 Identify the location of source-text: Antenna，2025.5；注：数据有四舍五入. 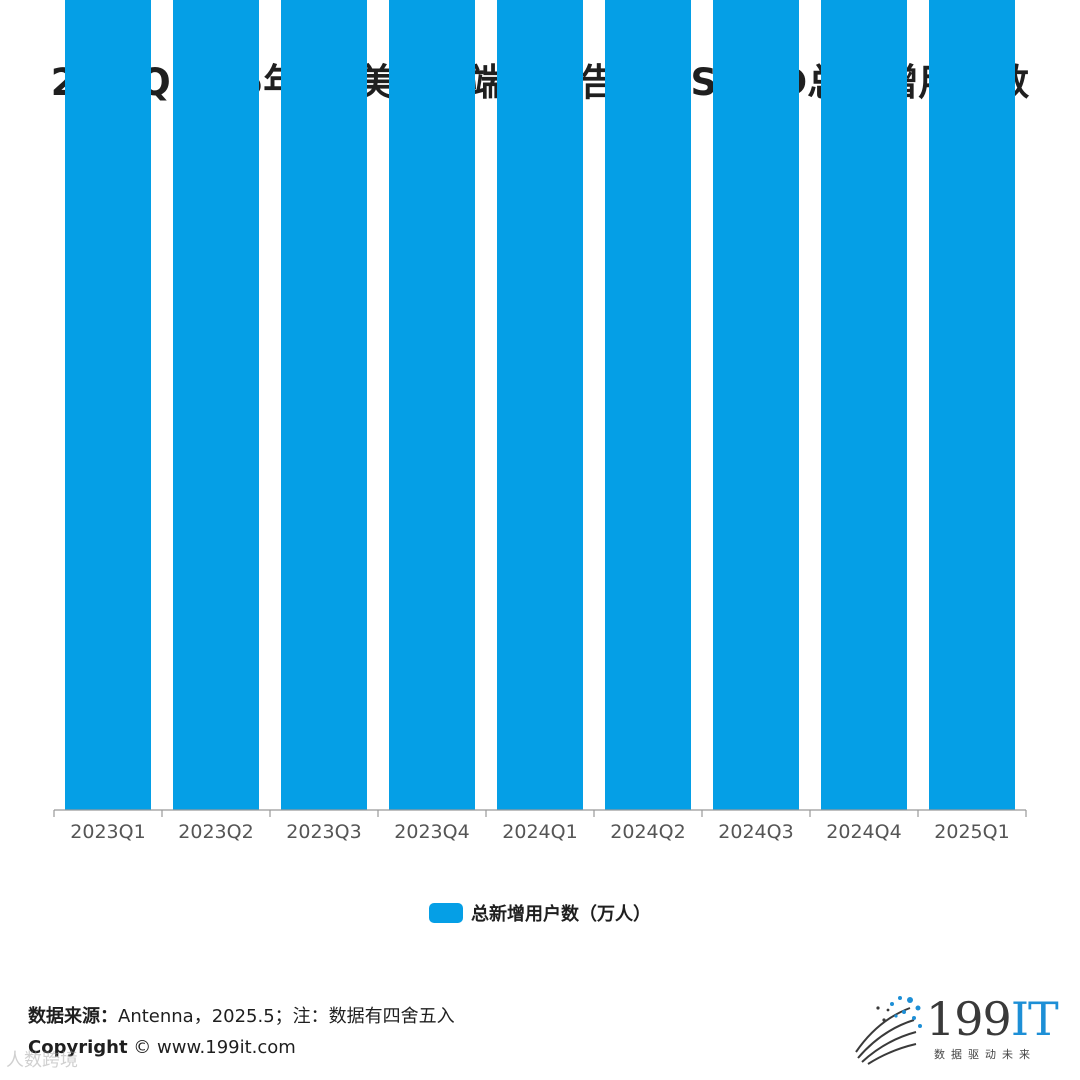
(286, 1016).